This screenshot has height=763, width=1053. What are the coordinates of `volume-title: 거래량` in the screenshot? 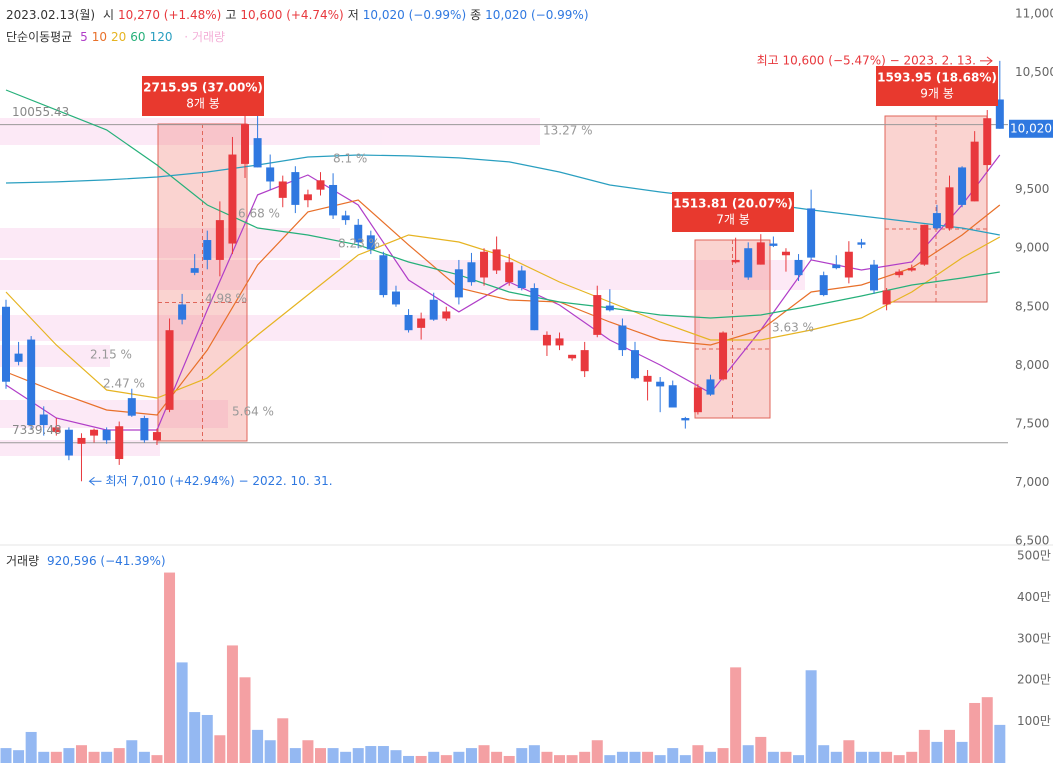 It's located at (23, 561).